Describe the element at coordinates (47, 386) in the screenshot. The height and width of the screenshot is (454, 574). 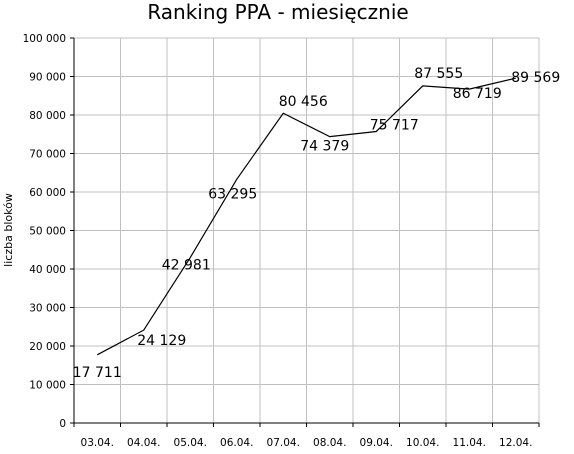
I see `y-tick-label: 10 000` at that location.